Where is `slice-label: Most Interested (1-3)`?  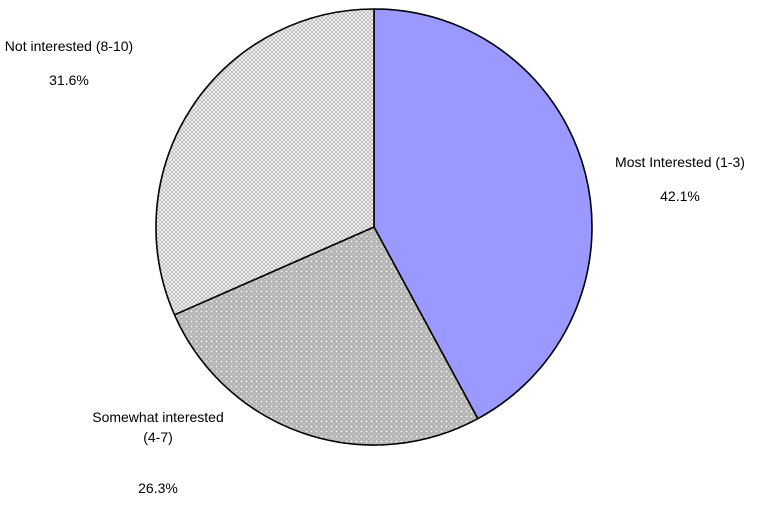 slice-label: Most Interested (1-3) is located at coordinates (680, 162).